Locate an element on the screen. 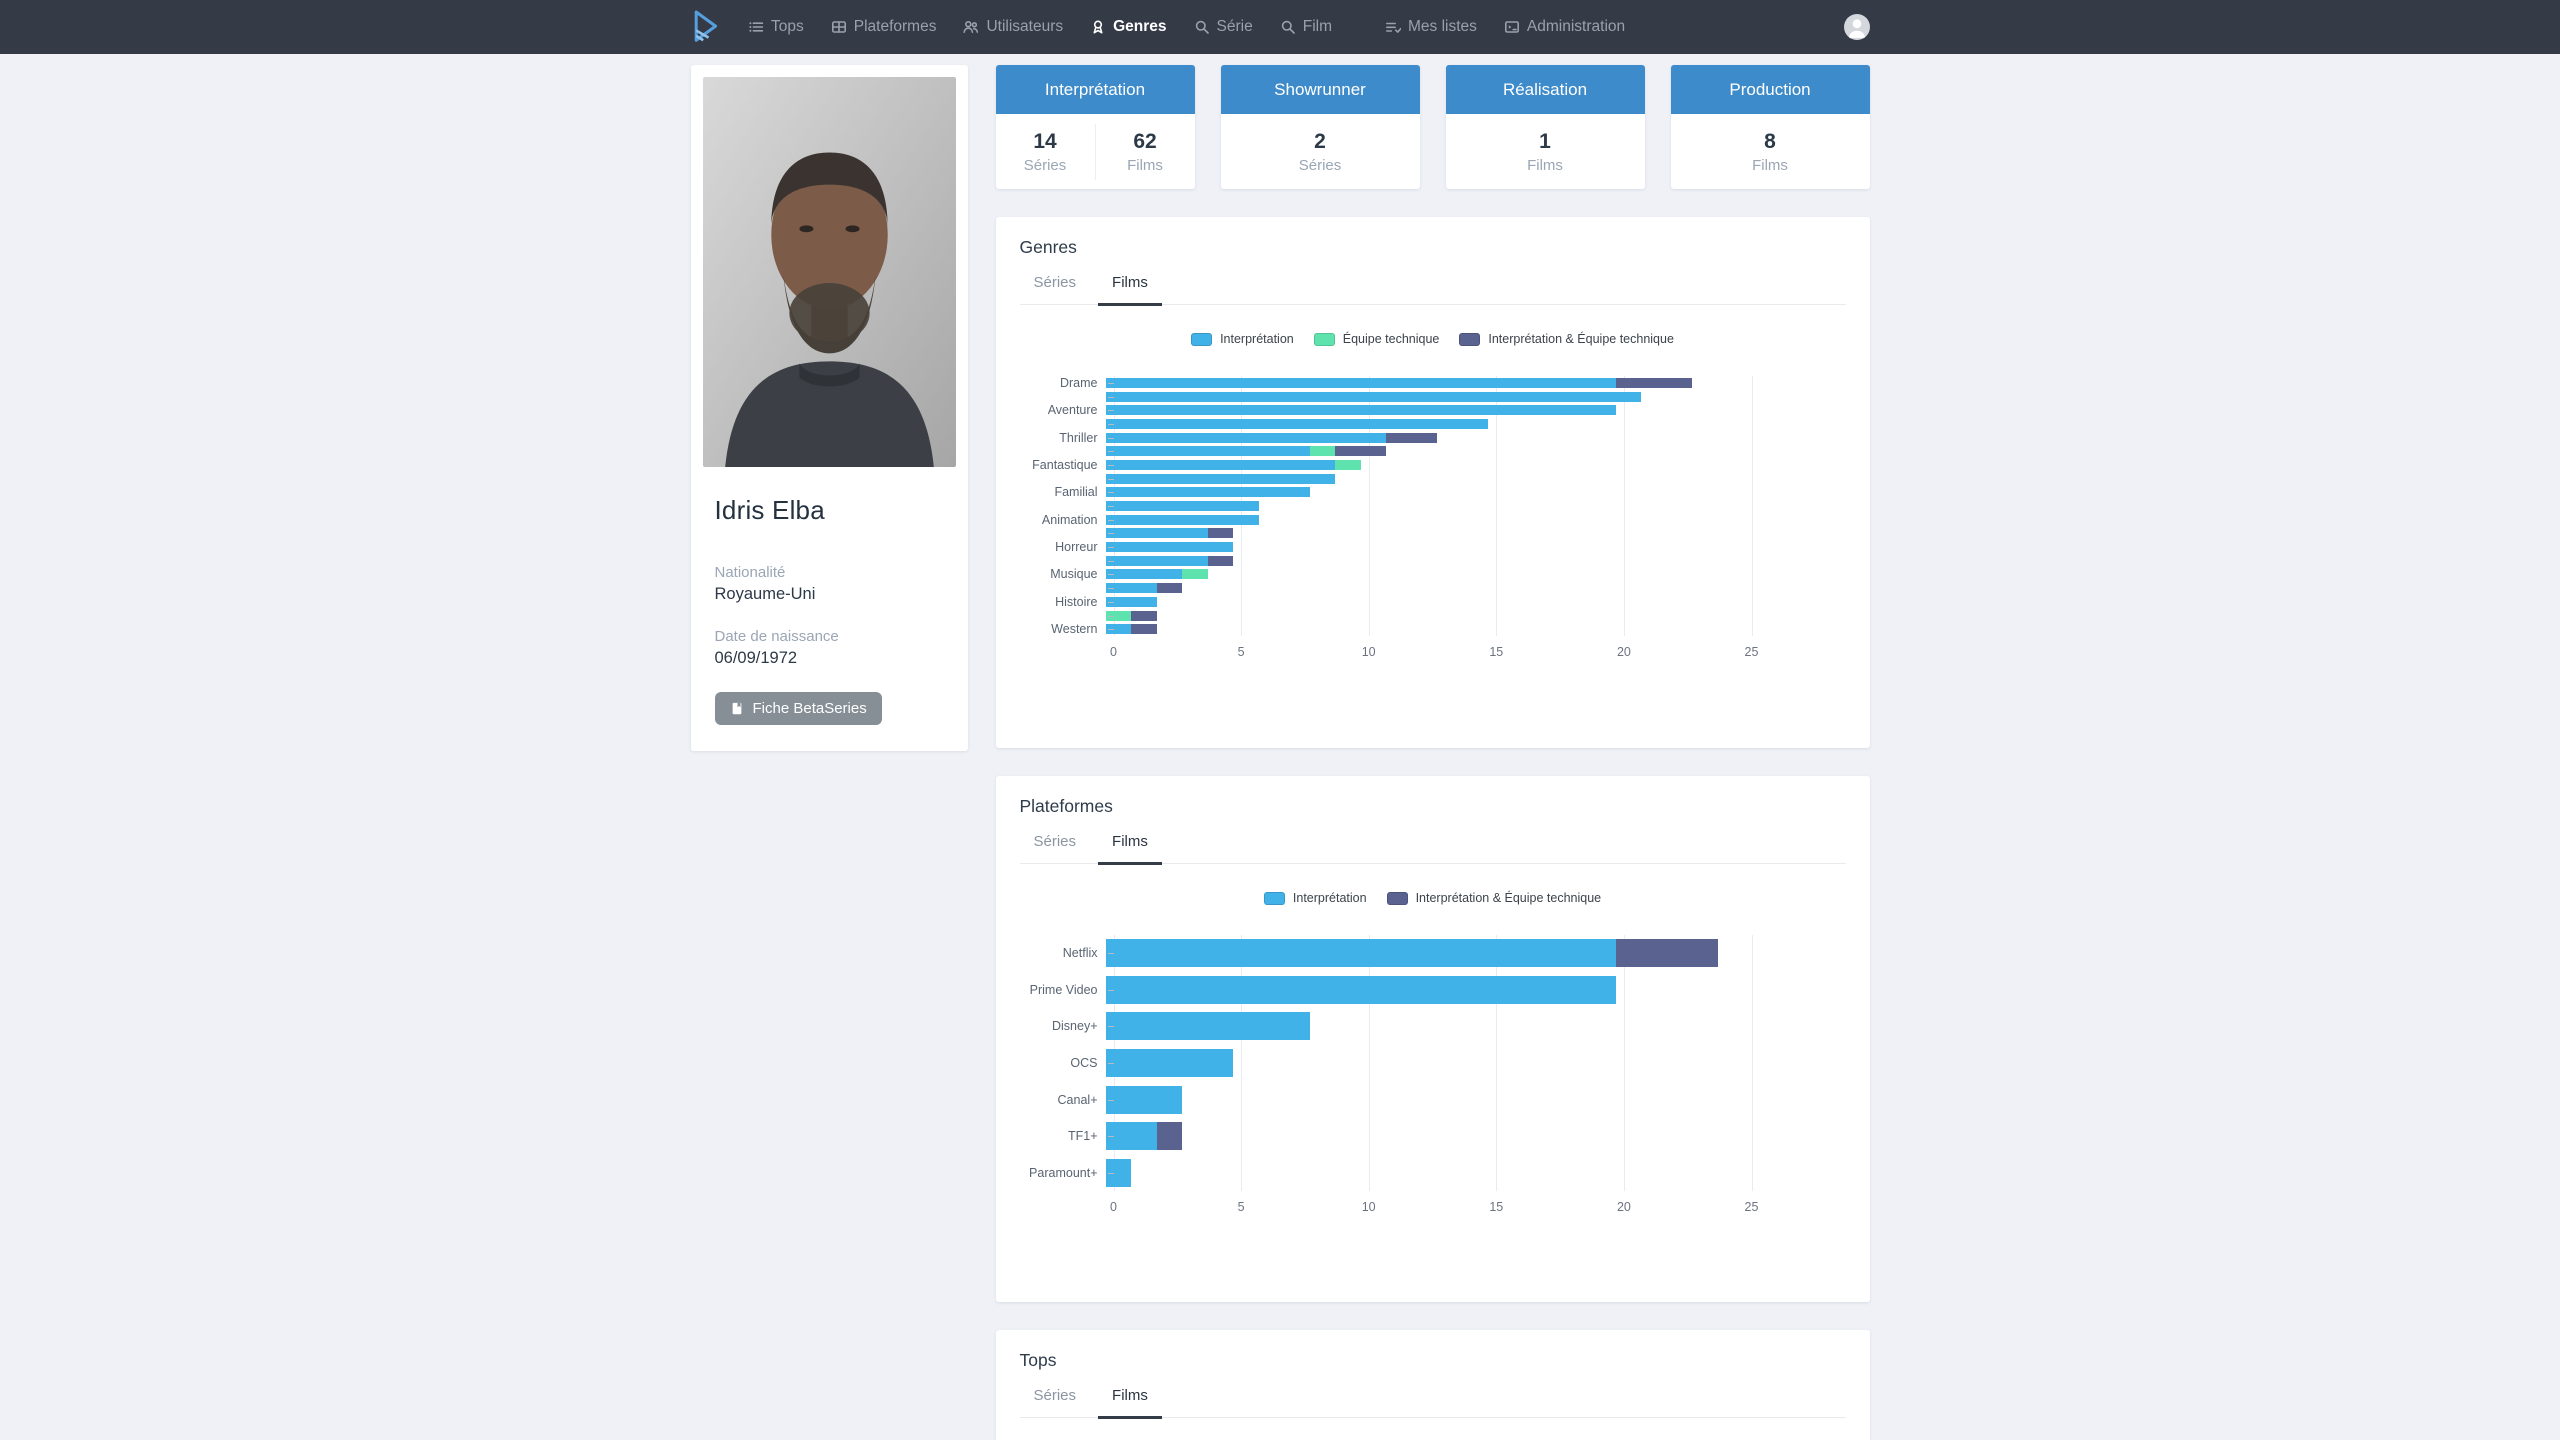 The image size is (2560, 1440). x-tick-label: 15 is located at coordinates (1496, 1207).